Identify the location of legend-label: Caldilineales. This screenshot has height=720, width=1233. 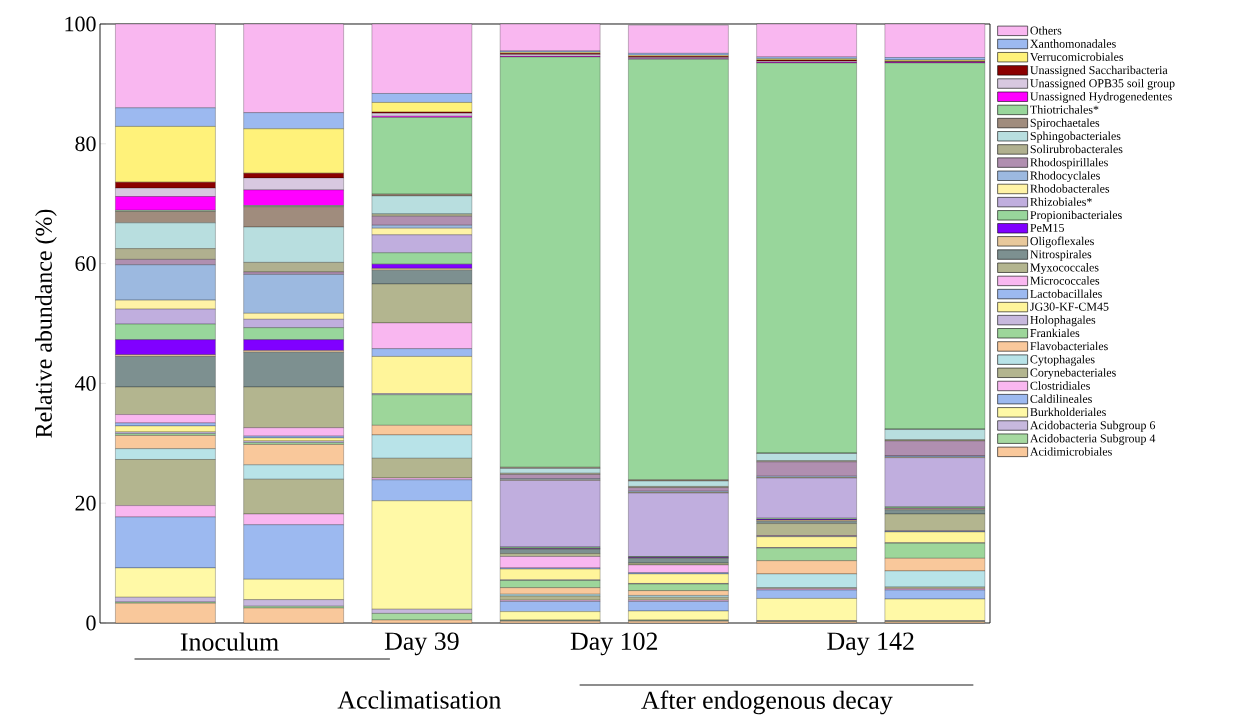
(1061, 398).